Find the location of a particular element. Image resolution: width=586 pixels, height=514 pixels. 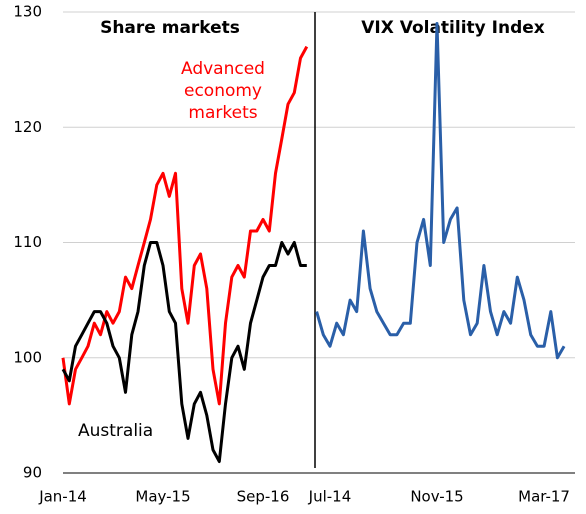

panel-title: VIX Volatility Index is located at coordinates (453, 28).